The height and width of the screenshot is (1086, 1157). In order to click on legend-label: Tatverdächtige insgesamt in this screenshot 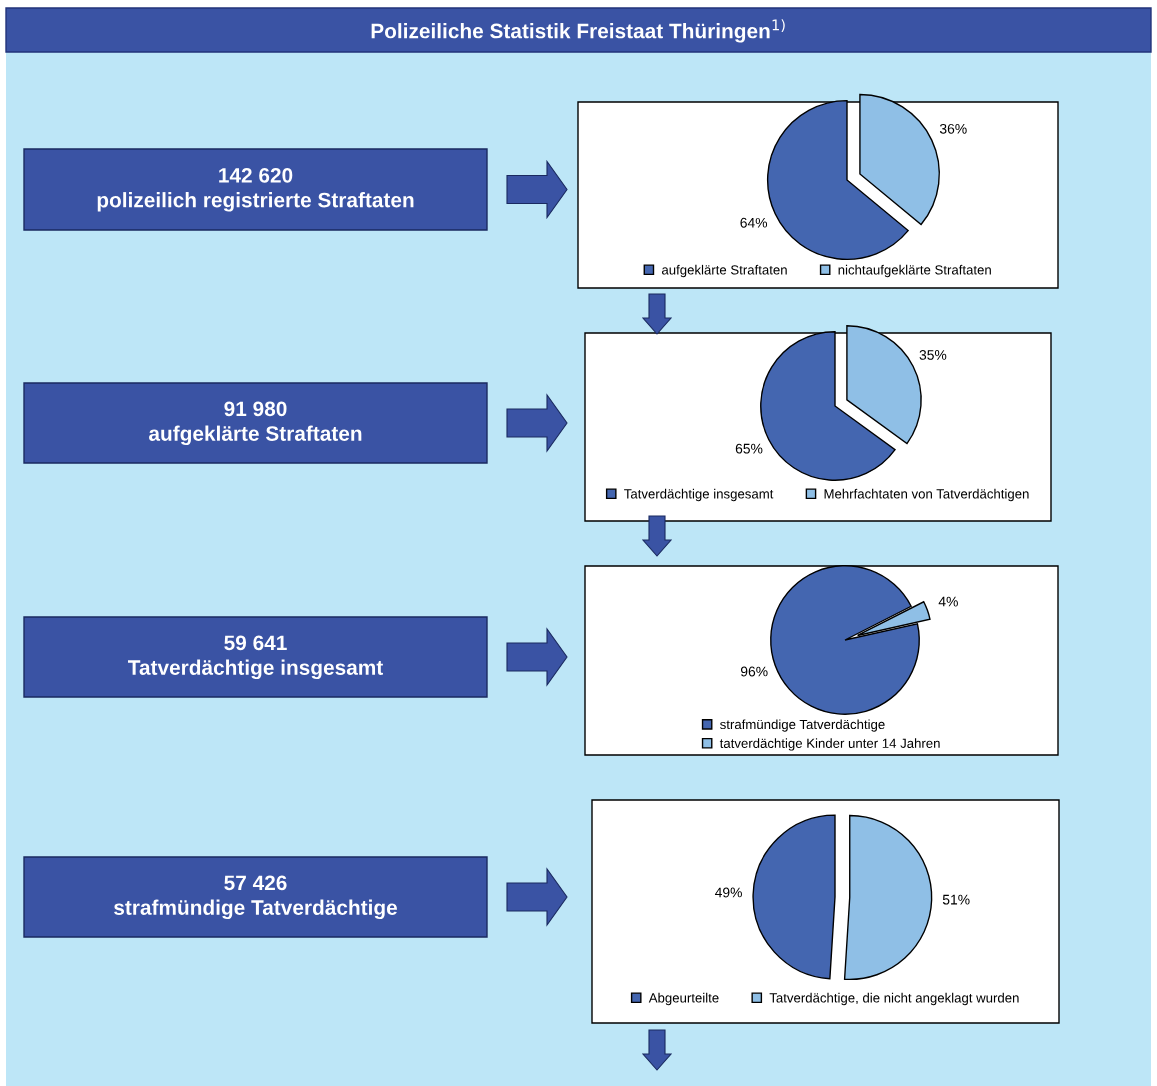, I will do `click(699, 495)`.